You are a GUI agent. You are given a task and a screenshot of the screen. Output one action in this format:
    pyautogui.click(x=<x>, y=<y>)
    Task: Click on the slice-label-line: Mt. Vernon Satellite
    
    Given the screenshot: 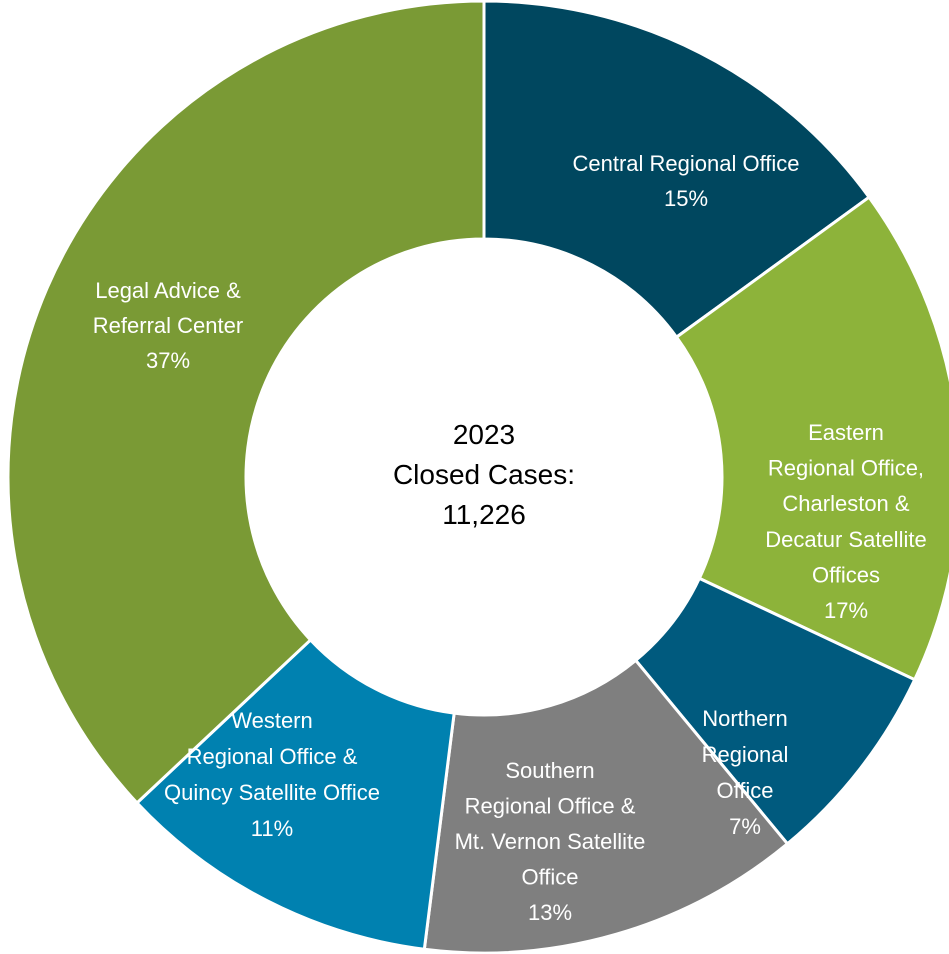 What is the action you would take?
    pyautogui.click(x=550, y=841)
    